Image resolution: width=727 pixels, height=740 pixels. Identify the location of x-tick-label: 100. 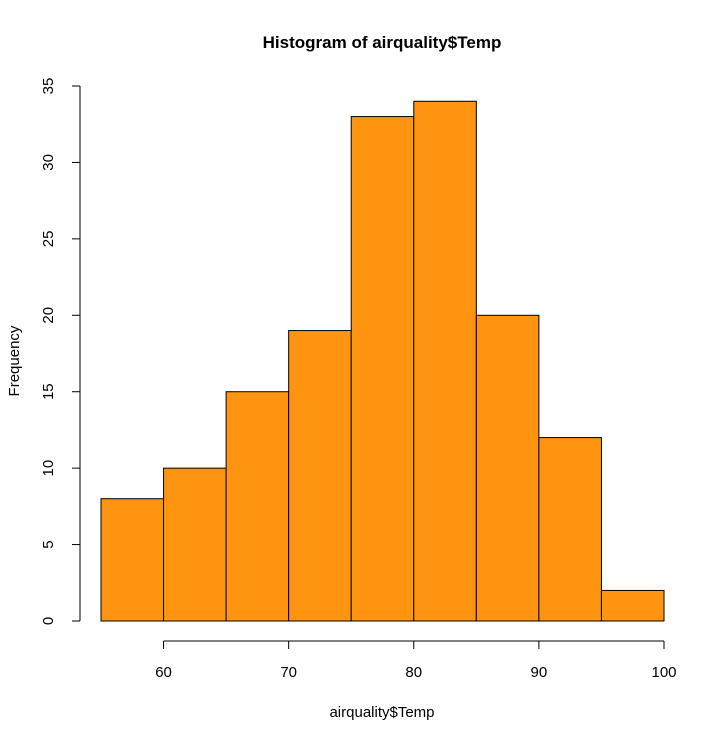
(663, 672).